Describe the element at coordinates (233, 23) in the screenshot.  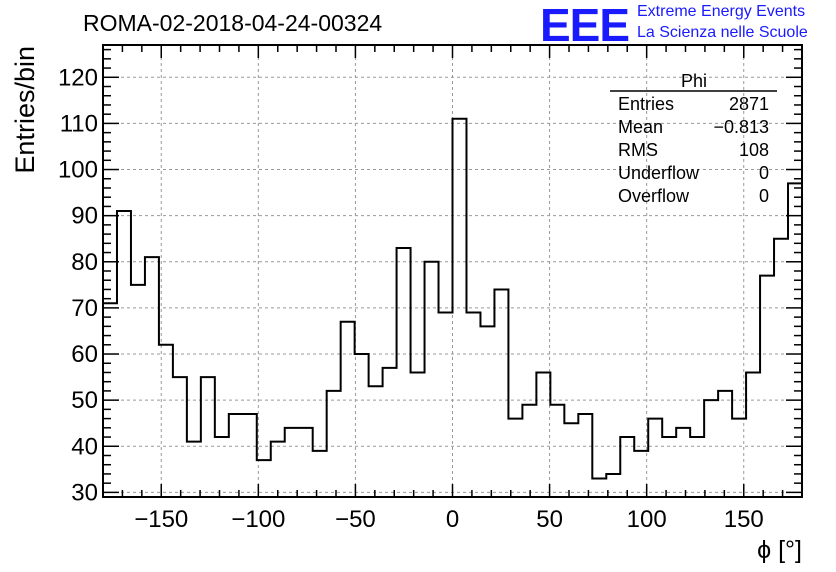
I see `page-title: ROMA-02-2018-04-24-00324` at that location.